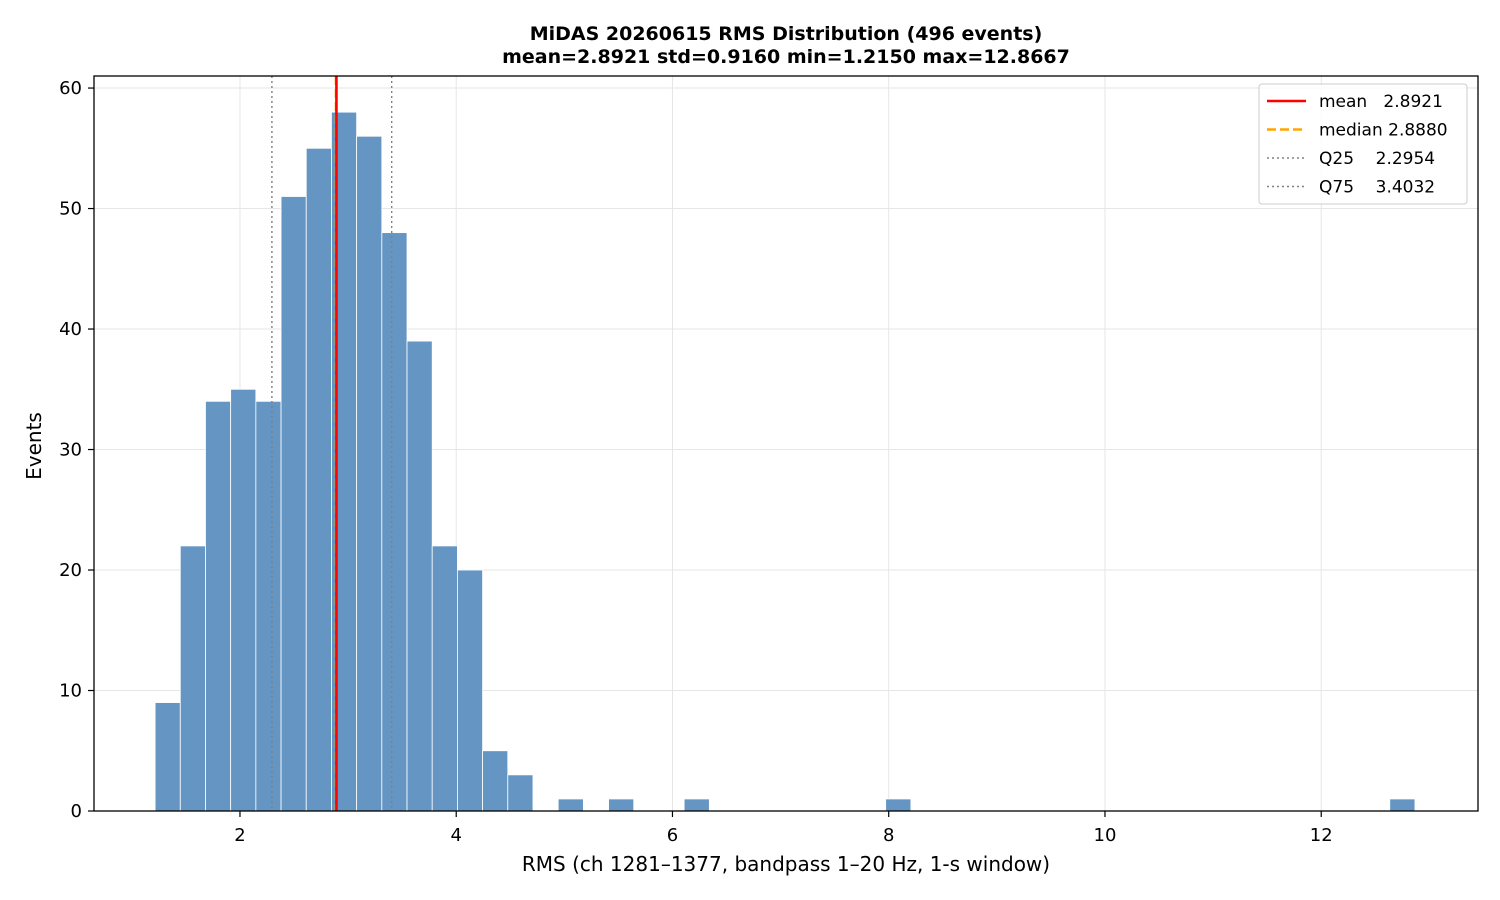 The width and height of the screenshot is (1500, 900). Describe the element at coordinates (70, 88) in the screenshot. I see `y-tick-label-6: 60` at that location.